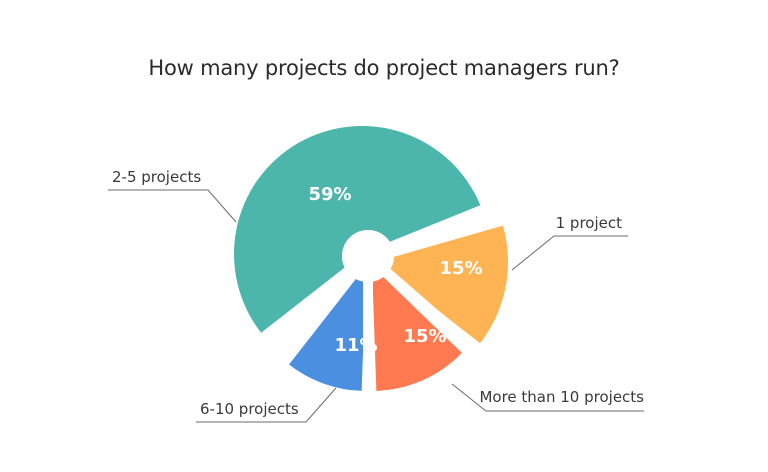  What do you see at coordinates (561, 397) in the screenshot?
I see `category-label-more-than-10-projects: More than 10 projects` at bounding box center [561, 397].